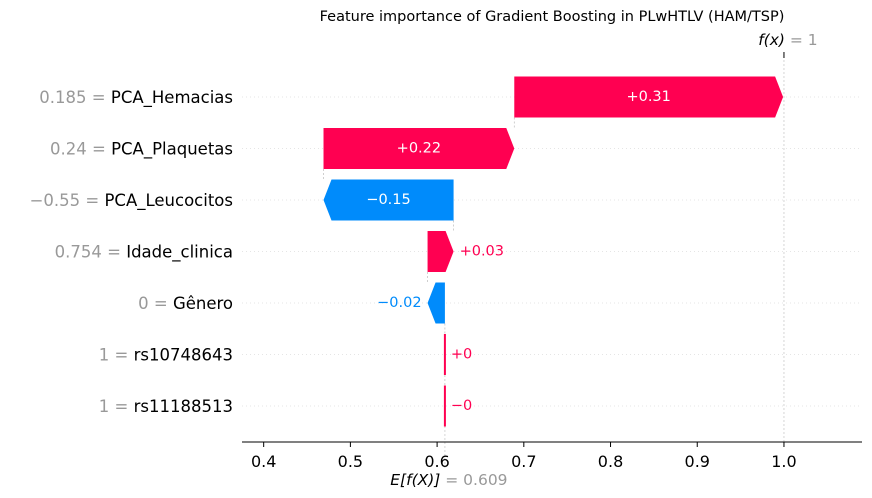 The image size is (872, 498). I want to click on contribution-label: −0.15, so click(388, 200).